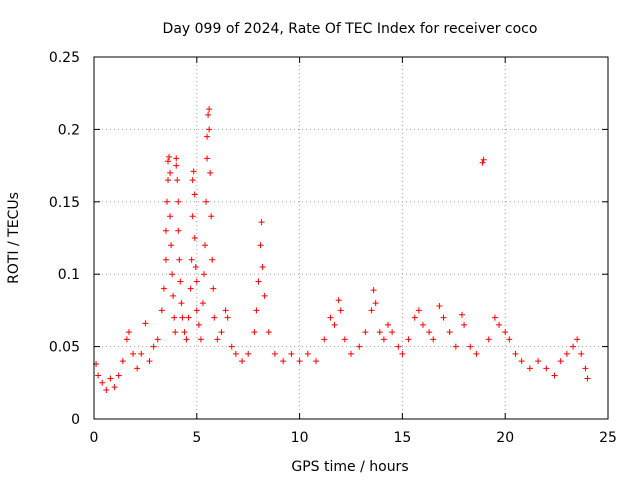 The image size is (640, 480). I want to click on x-tick-label: 5, so click(196, 438).